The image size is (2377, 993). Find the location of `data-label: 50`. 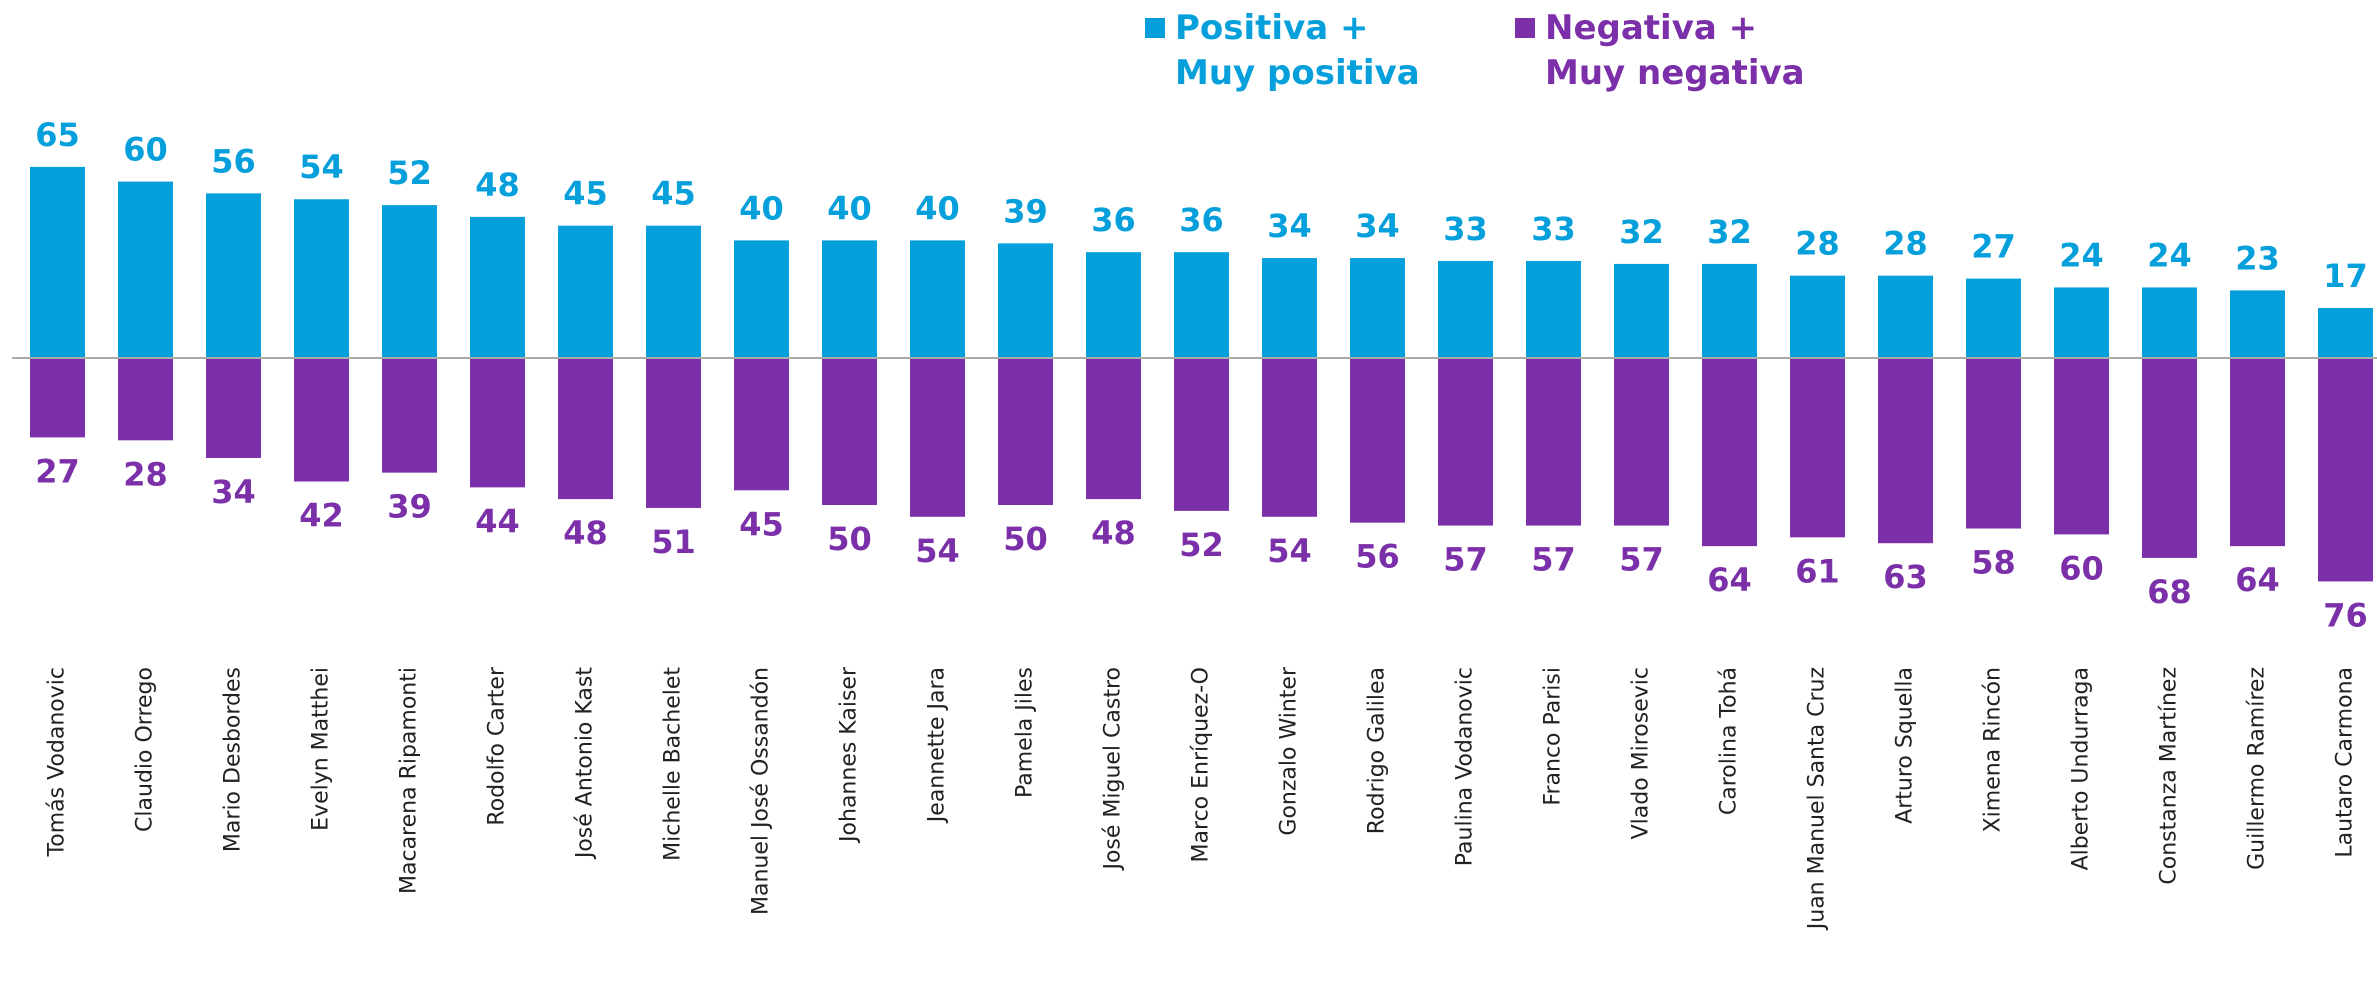

data-label: 50 is located at coordinates (1025, 539).